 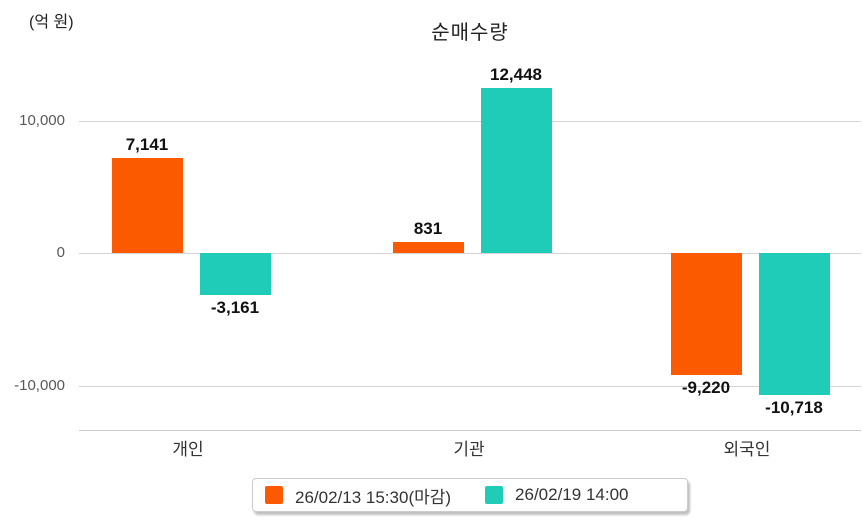 I want to click on y-tick-label: -10,000, so click(x=39, y=385).